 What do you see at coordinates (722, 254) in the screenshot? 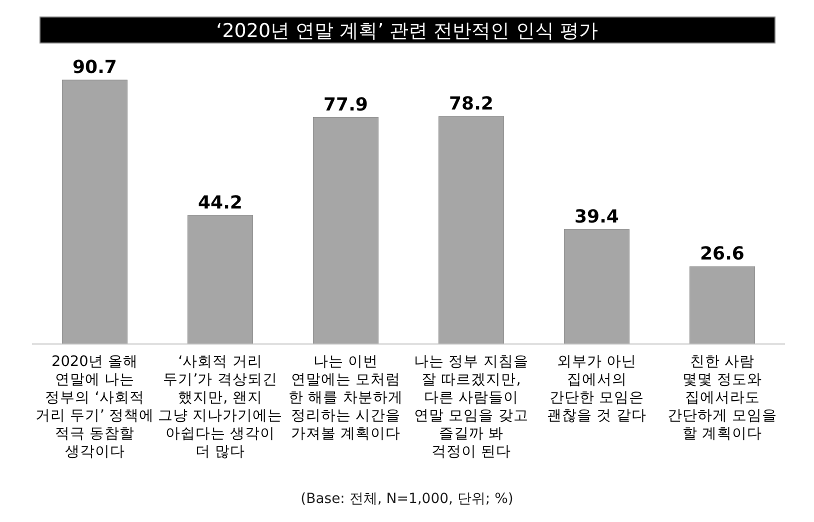
I see `data-label: 26.6` at bounding box center [722, 254].